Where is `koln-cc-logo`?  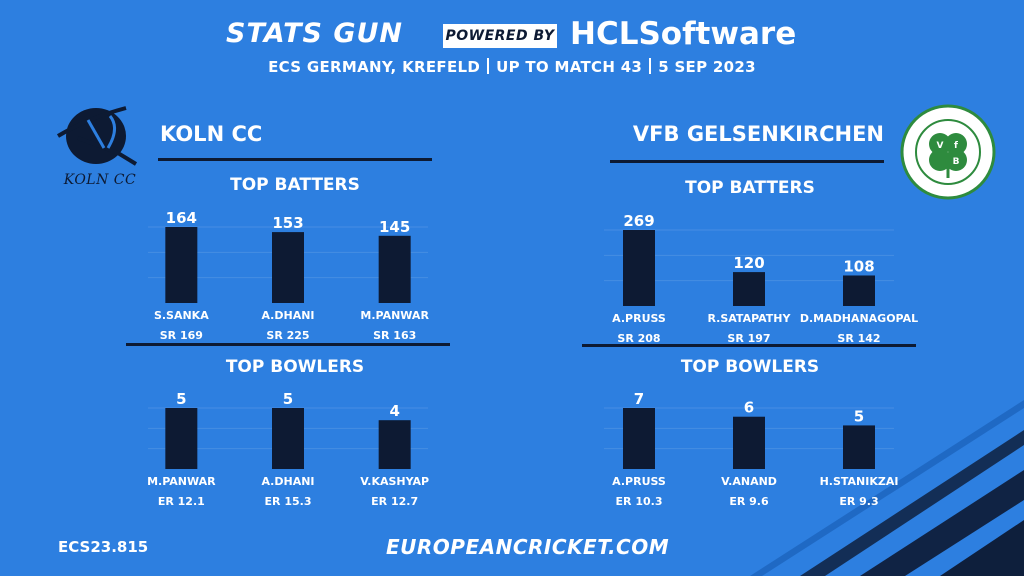
koln-cc-logo is located at coordinates (97, 136).